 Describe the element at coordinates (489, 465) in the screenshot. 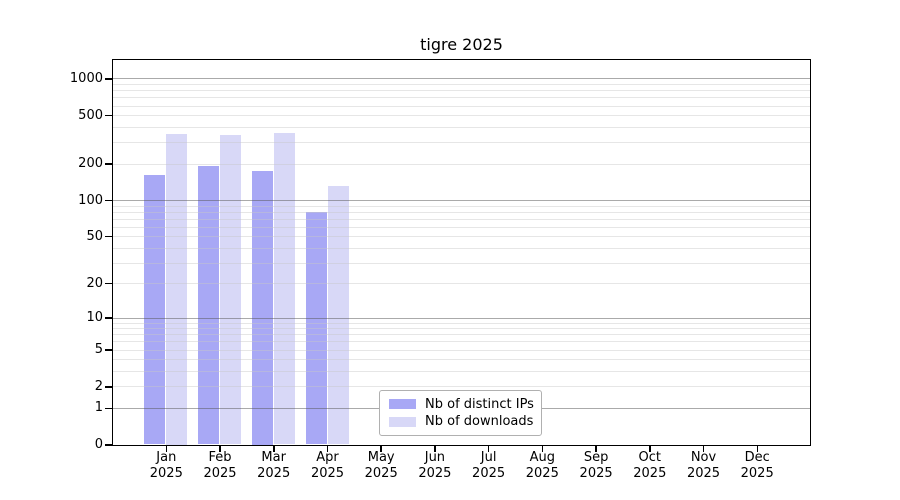

I see `x-tick-label: Jul 2025` at that location.